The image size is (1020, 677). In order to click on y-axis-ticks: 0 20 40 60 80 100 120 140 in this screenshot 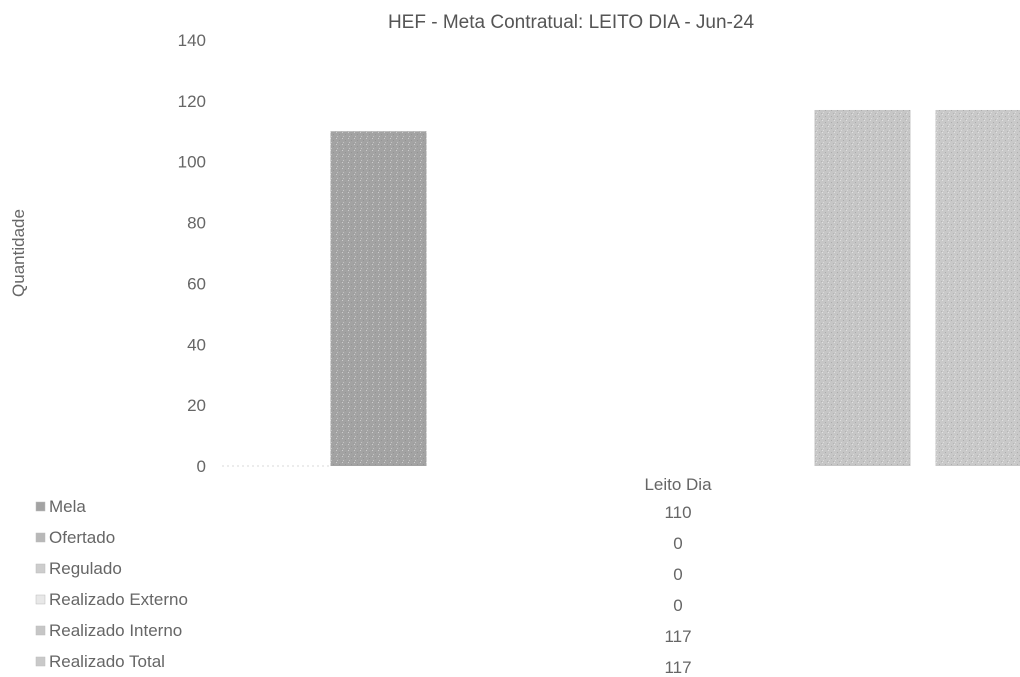, I will do `click(192, 253)`.